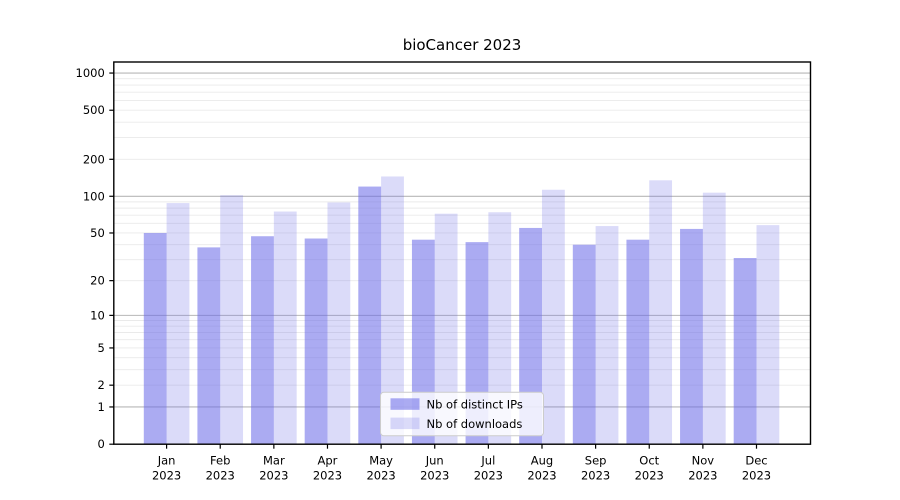 This screenshot has width=900, height=500. Describe the element at coordinates (381, 461) in the screenshot. I see `x-tick-label-month-may: May` at that location.